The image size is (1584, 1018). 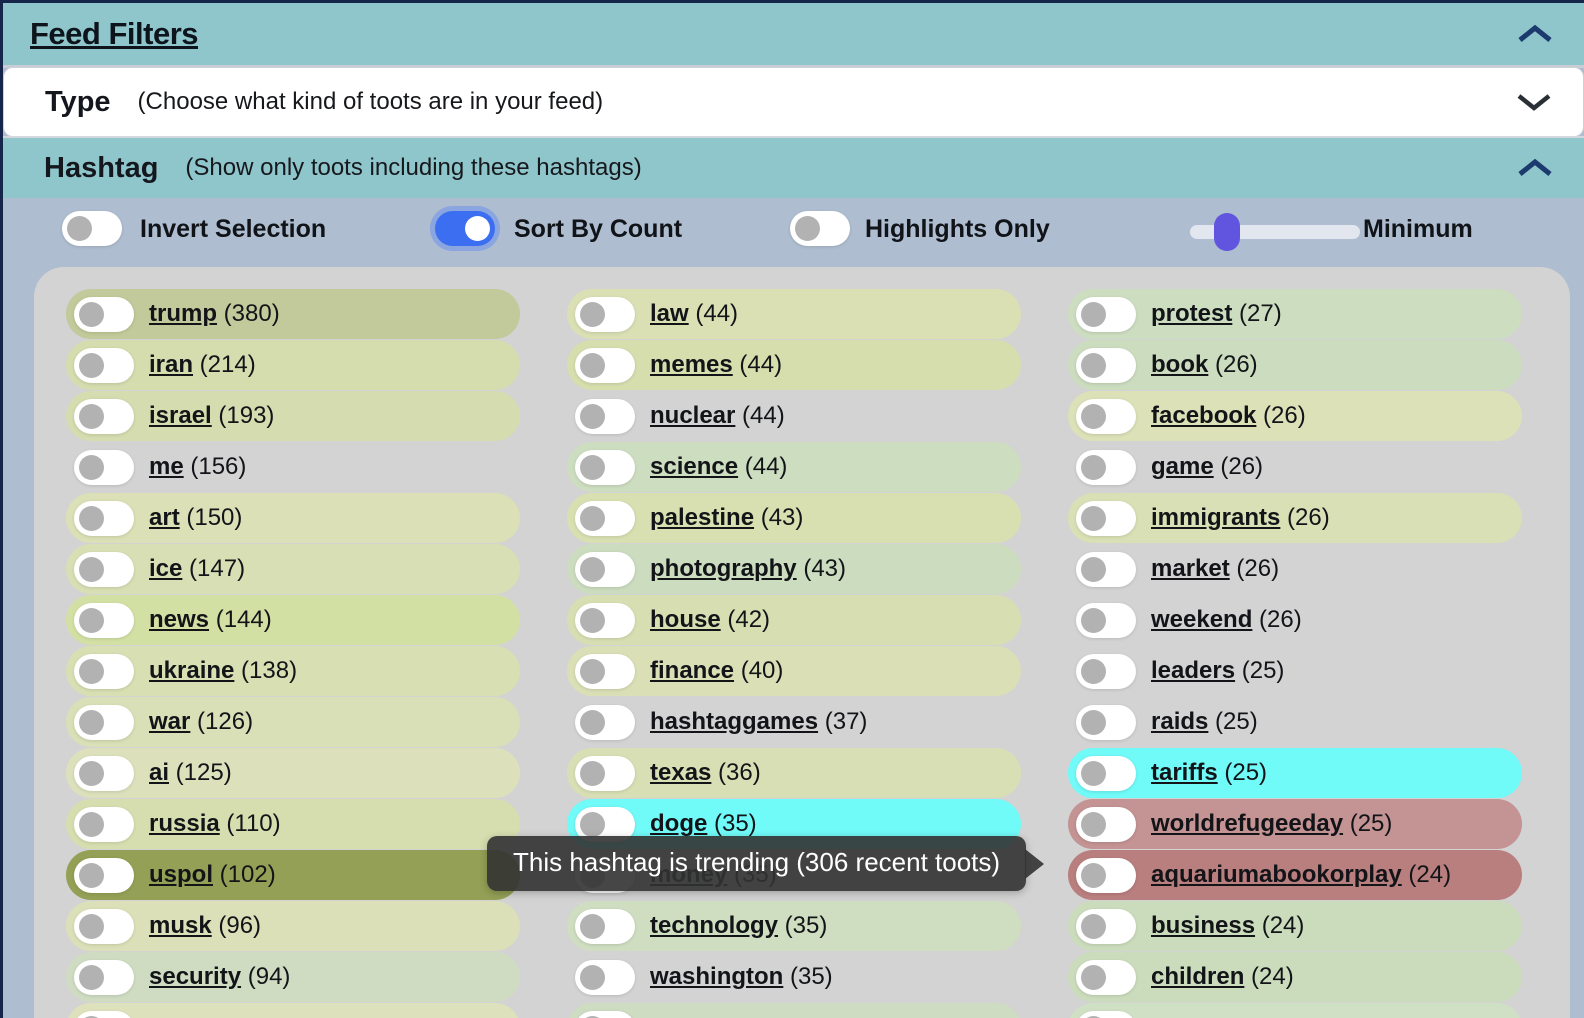 I want to click on hashtag-link: finance, so click(x=692, y=670).